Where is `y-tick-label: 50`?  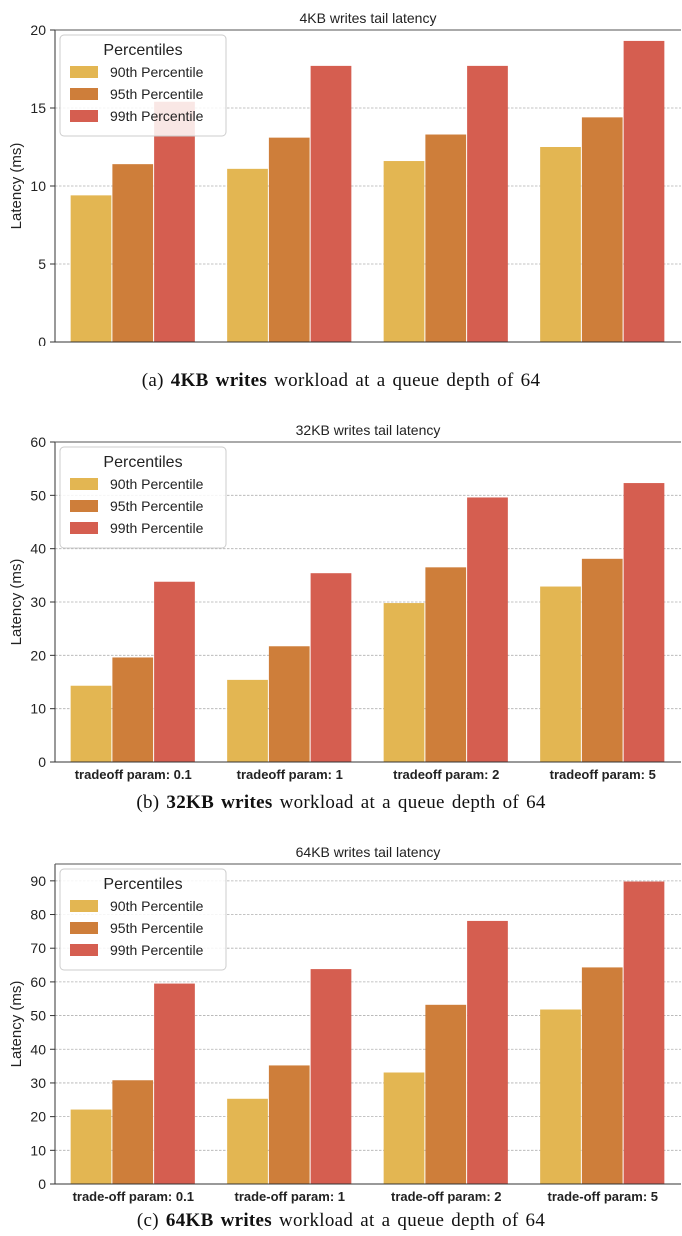
y-tick-label: 50 is located at coordinates (38, 495).